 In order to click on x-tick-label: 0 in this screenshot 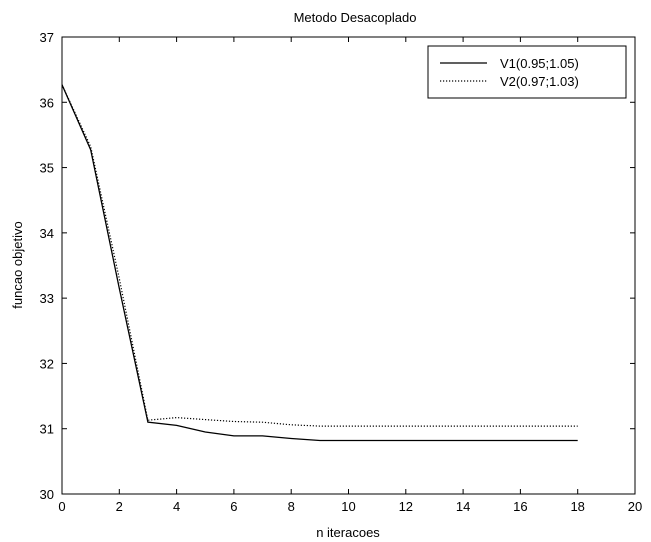, I will do `click(61, 506)`.